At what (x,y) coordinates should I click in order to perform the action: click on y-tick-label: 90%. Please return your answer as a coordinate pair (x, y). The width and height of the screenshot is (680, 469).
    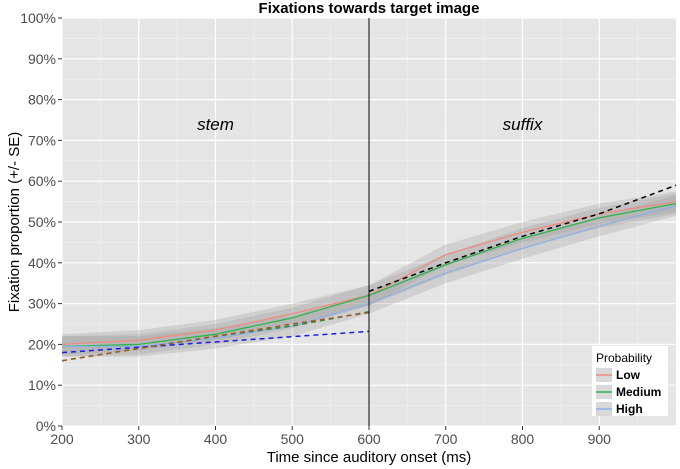
    Looking at the image, I should click on (42, 59).